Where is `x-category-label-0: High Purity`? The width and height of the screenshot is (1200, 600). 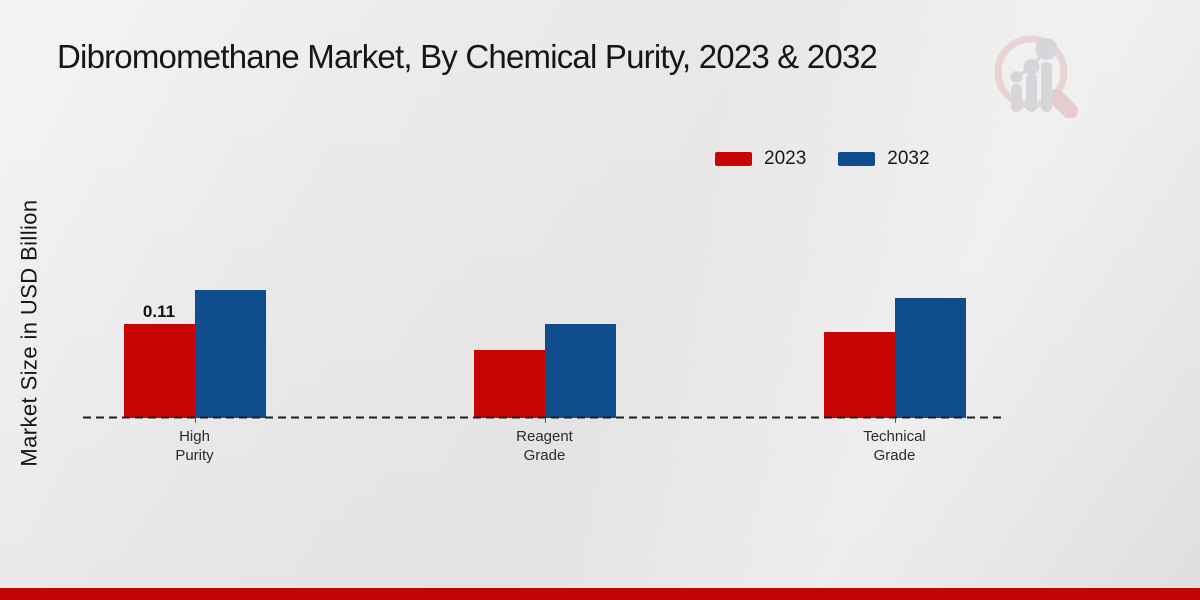 x-category-label-0: High Purity is located at coordinates (194, 446).